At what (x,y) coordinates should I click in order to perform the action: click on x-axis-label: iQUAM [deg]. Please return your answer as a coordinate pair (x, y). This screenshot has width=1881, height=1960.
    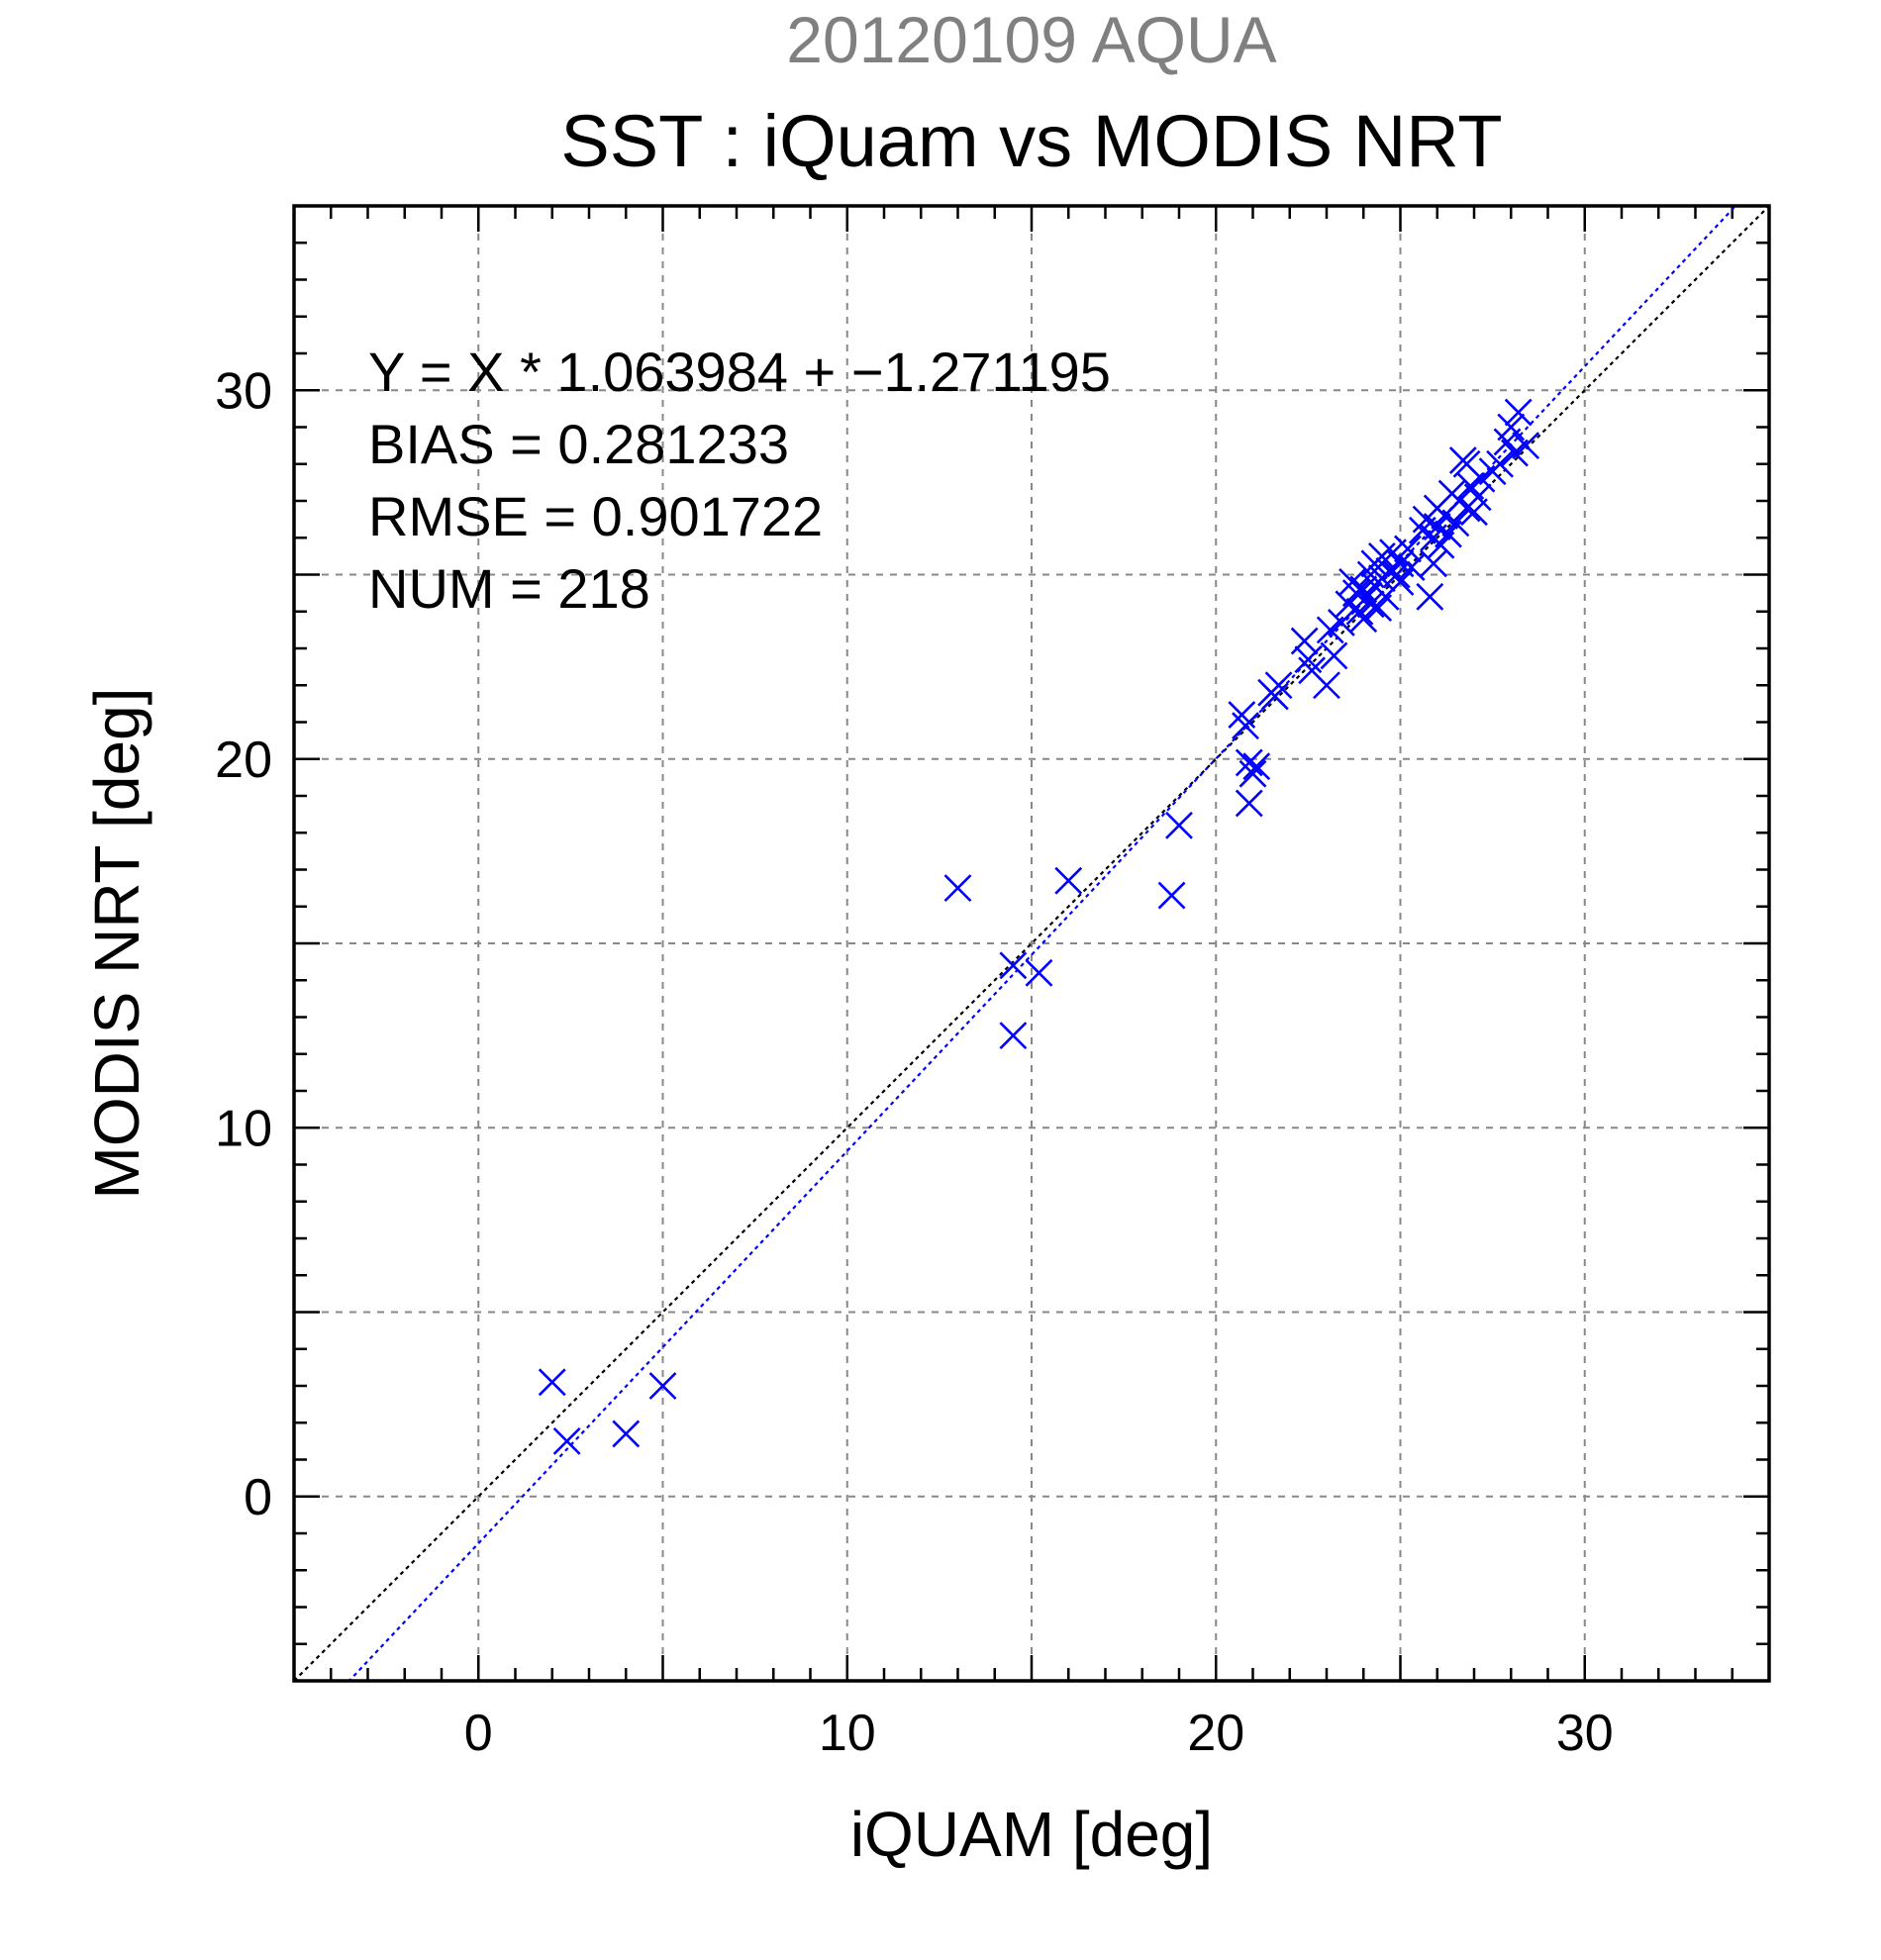
    Looking at the image, I should click on (1031, 1834).